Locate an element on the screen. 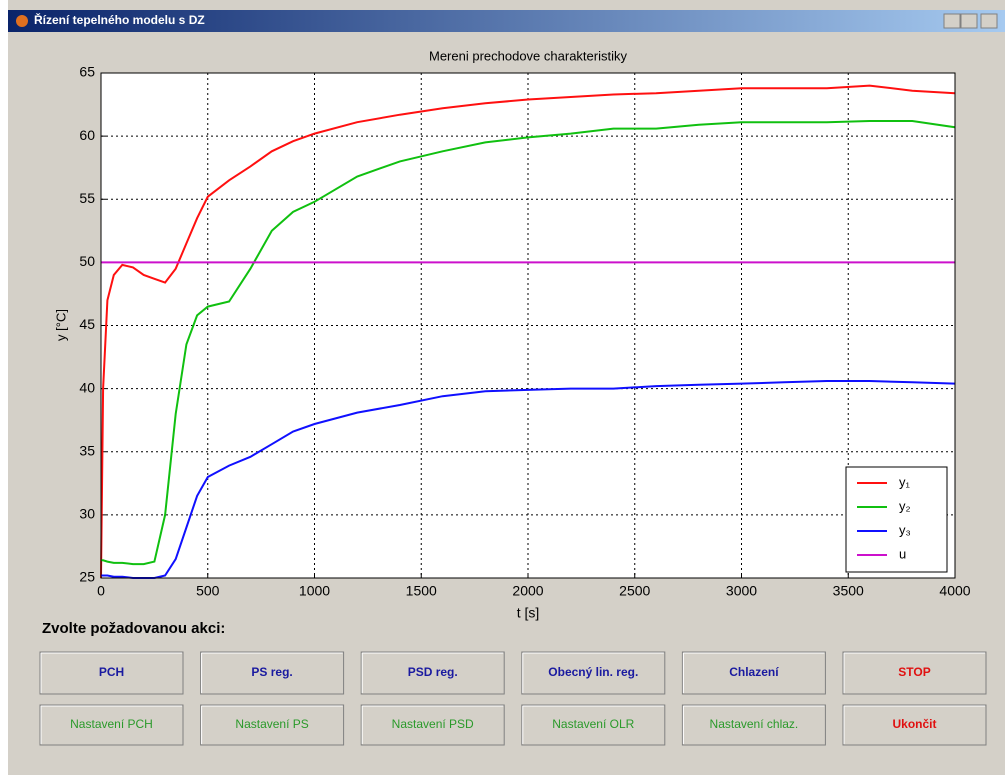 The image size is (1005, 775). y-axis-label: y [°C] is located at coordinates (60, 325).